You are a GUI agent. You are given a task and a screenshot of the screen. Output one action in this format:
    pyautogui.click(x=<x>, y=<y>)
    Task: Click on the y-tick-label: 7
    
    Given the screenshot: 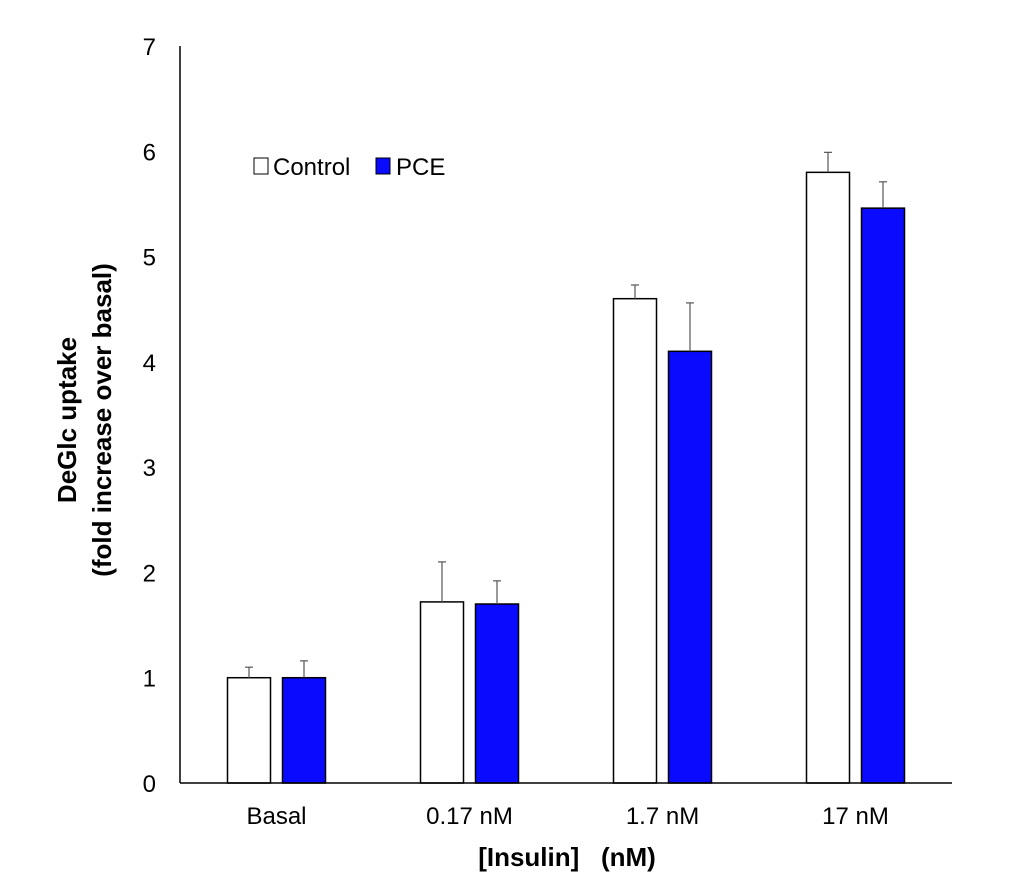 What is the action you would take?
    pyautogui.click(x=149, y=47)
    